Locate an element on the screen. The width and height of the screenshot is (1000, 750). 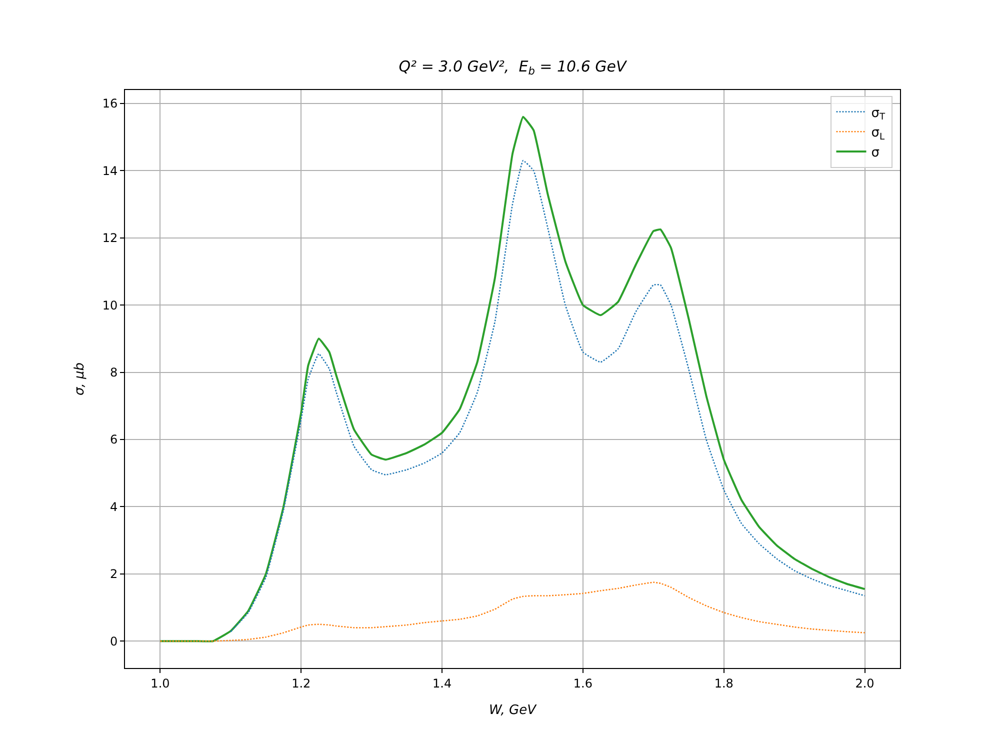
legend-label: σ is located at coordinates (875, 153).